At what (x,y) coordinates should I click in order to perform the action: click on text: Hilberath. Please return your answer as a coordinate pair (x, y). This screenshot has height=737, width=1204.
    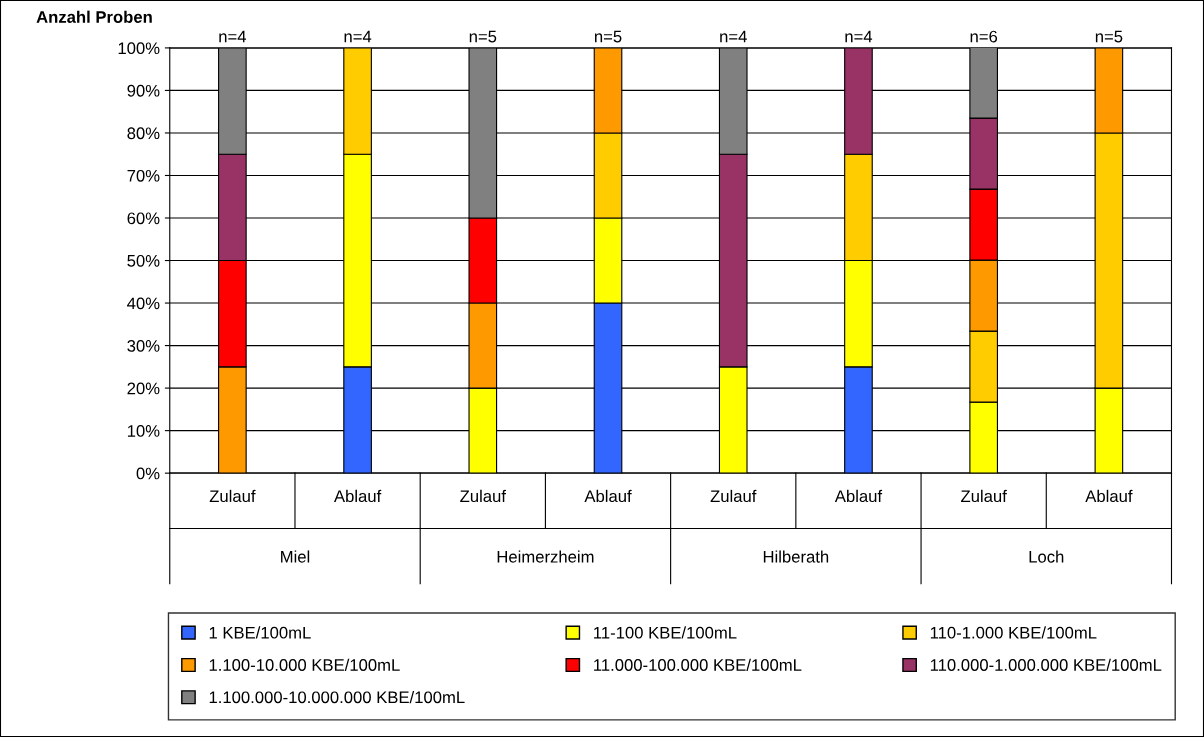
    Looking at the image, I should click on (796, 556).